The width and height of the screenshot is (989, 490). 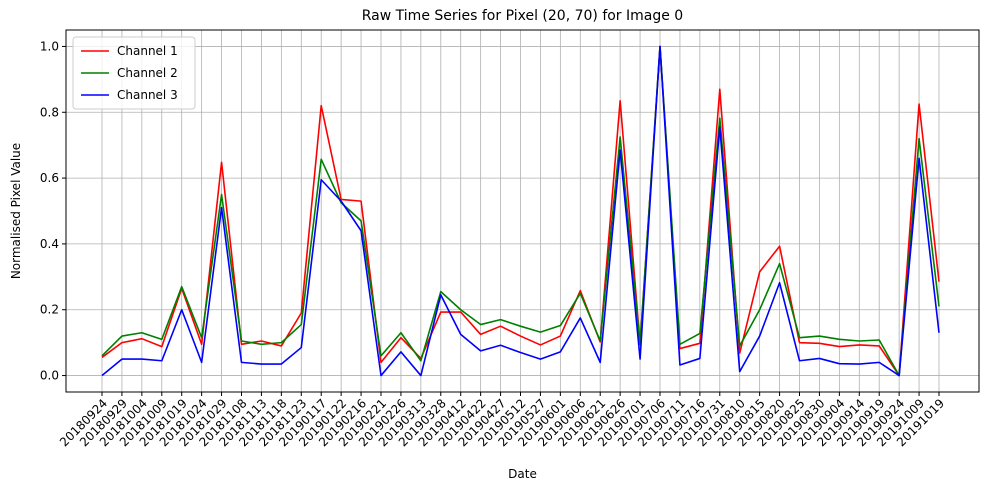 What do you see at coordinates (522, 474) in the screenshot?
I see `x-axis-label: Date` at bounding box center [522, 474].